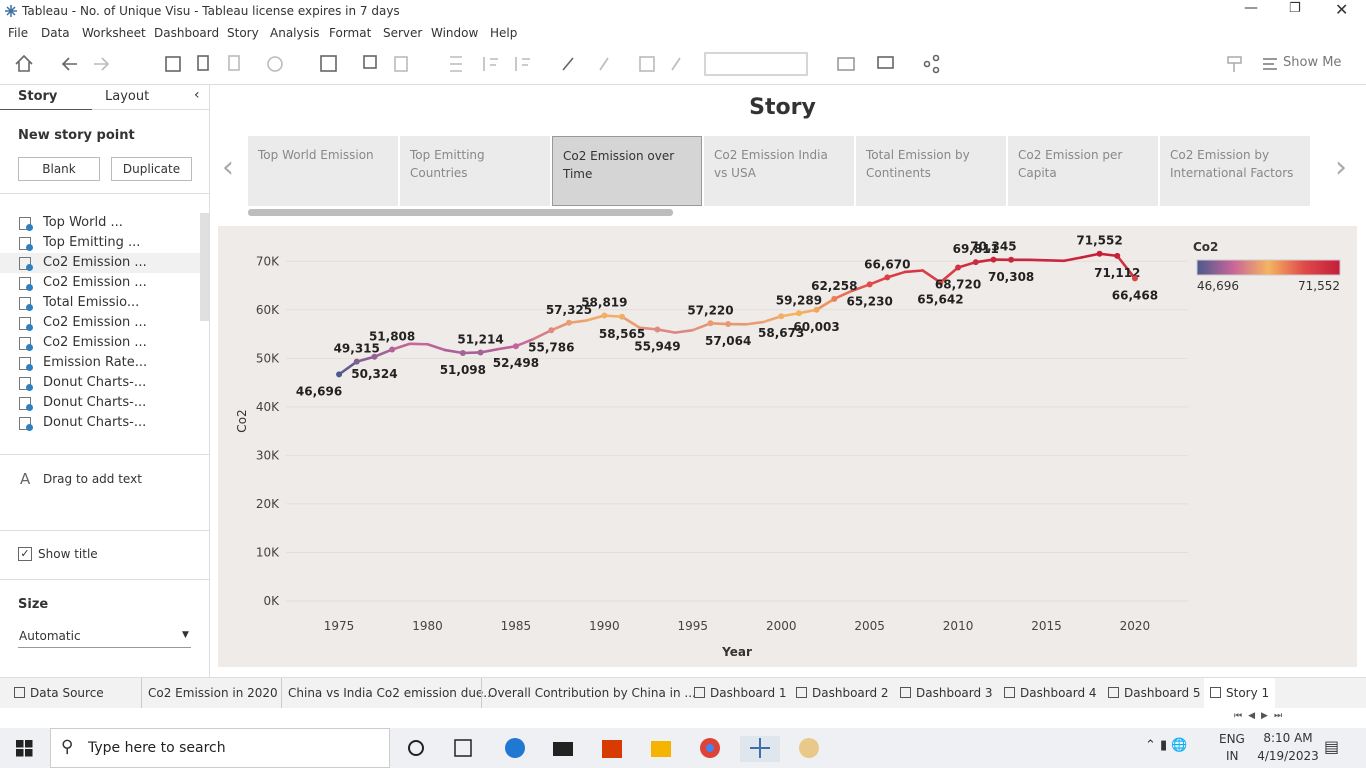 Image resolution: width=1366 pixels, height=768 pixels. Describe the element at coordinates (68, 554) in the screenshot. I see `show-title: Show title` at that location.